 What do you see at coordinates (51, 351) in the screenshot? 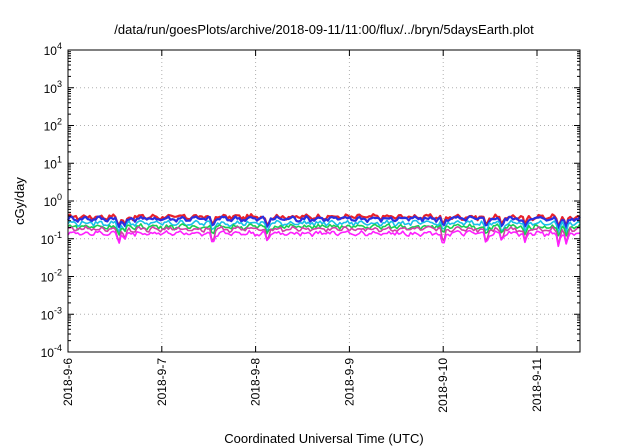
I see `y-tick-label: 10⁻⁴` at bounding box center [51, 351].